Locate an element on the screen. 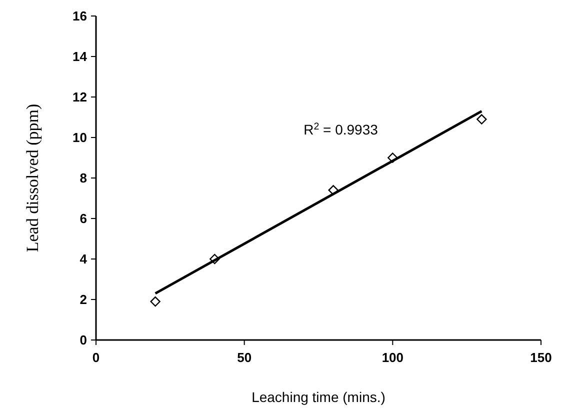  y-tick-label: 0 is located at coordinates (83, 340).